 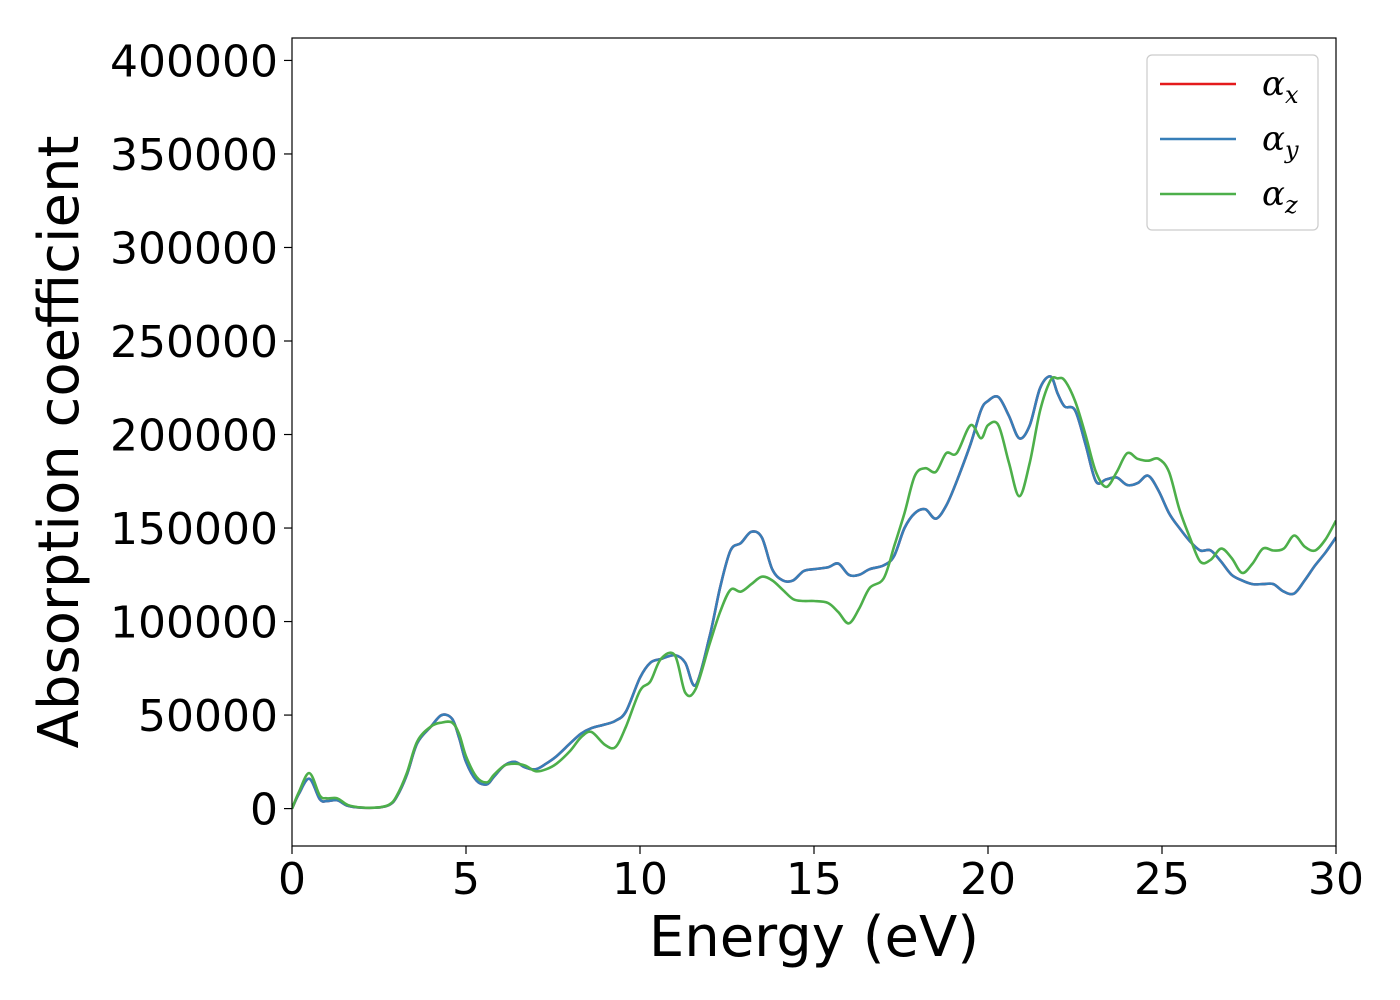 I want to click on x-tick-label: 0, so click(x=292, y=879).